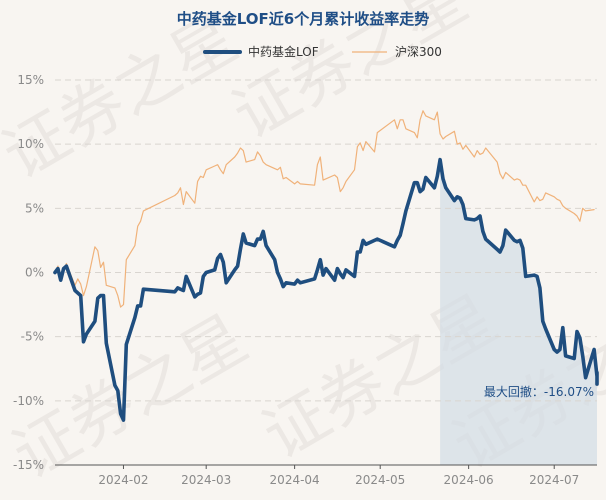 Image resolution: width=606 pixels, height=500 pixels. What do you see at coordinates (295, 480) in the screenshot?
I see `x-tick-label: 2024-04` at bounding box center [295, 480].